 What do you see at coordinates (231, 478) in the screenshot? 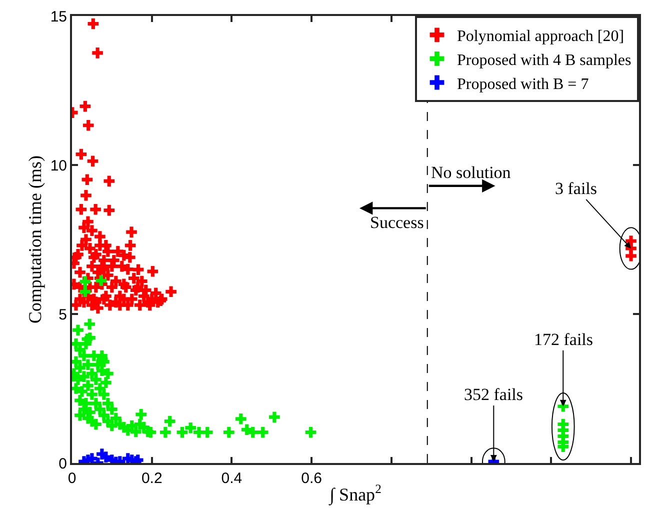
I see `x-tick-label: 0.4` at bounding box center [231, 478].